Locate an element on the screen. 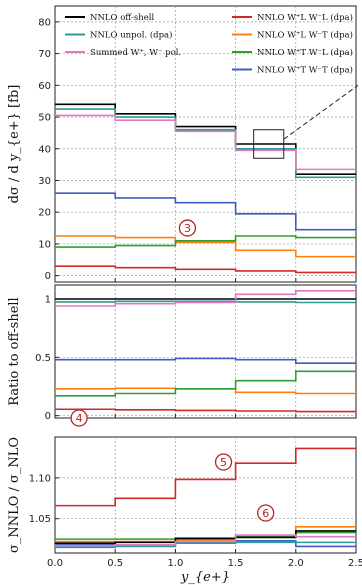 Image resolution: width=362 pixels, height=585 pixels. ylabel-ratio: Ratio to off-shell is located at coordinates (14, 351).